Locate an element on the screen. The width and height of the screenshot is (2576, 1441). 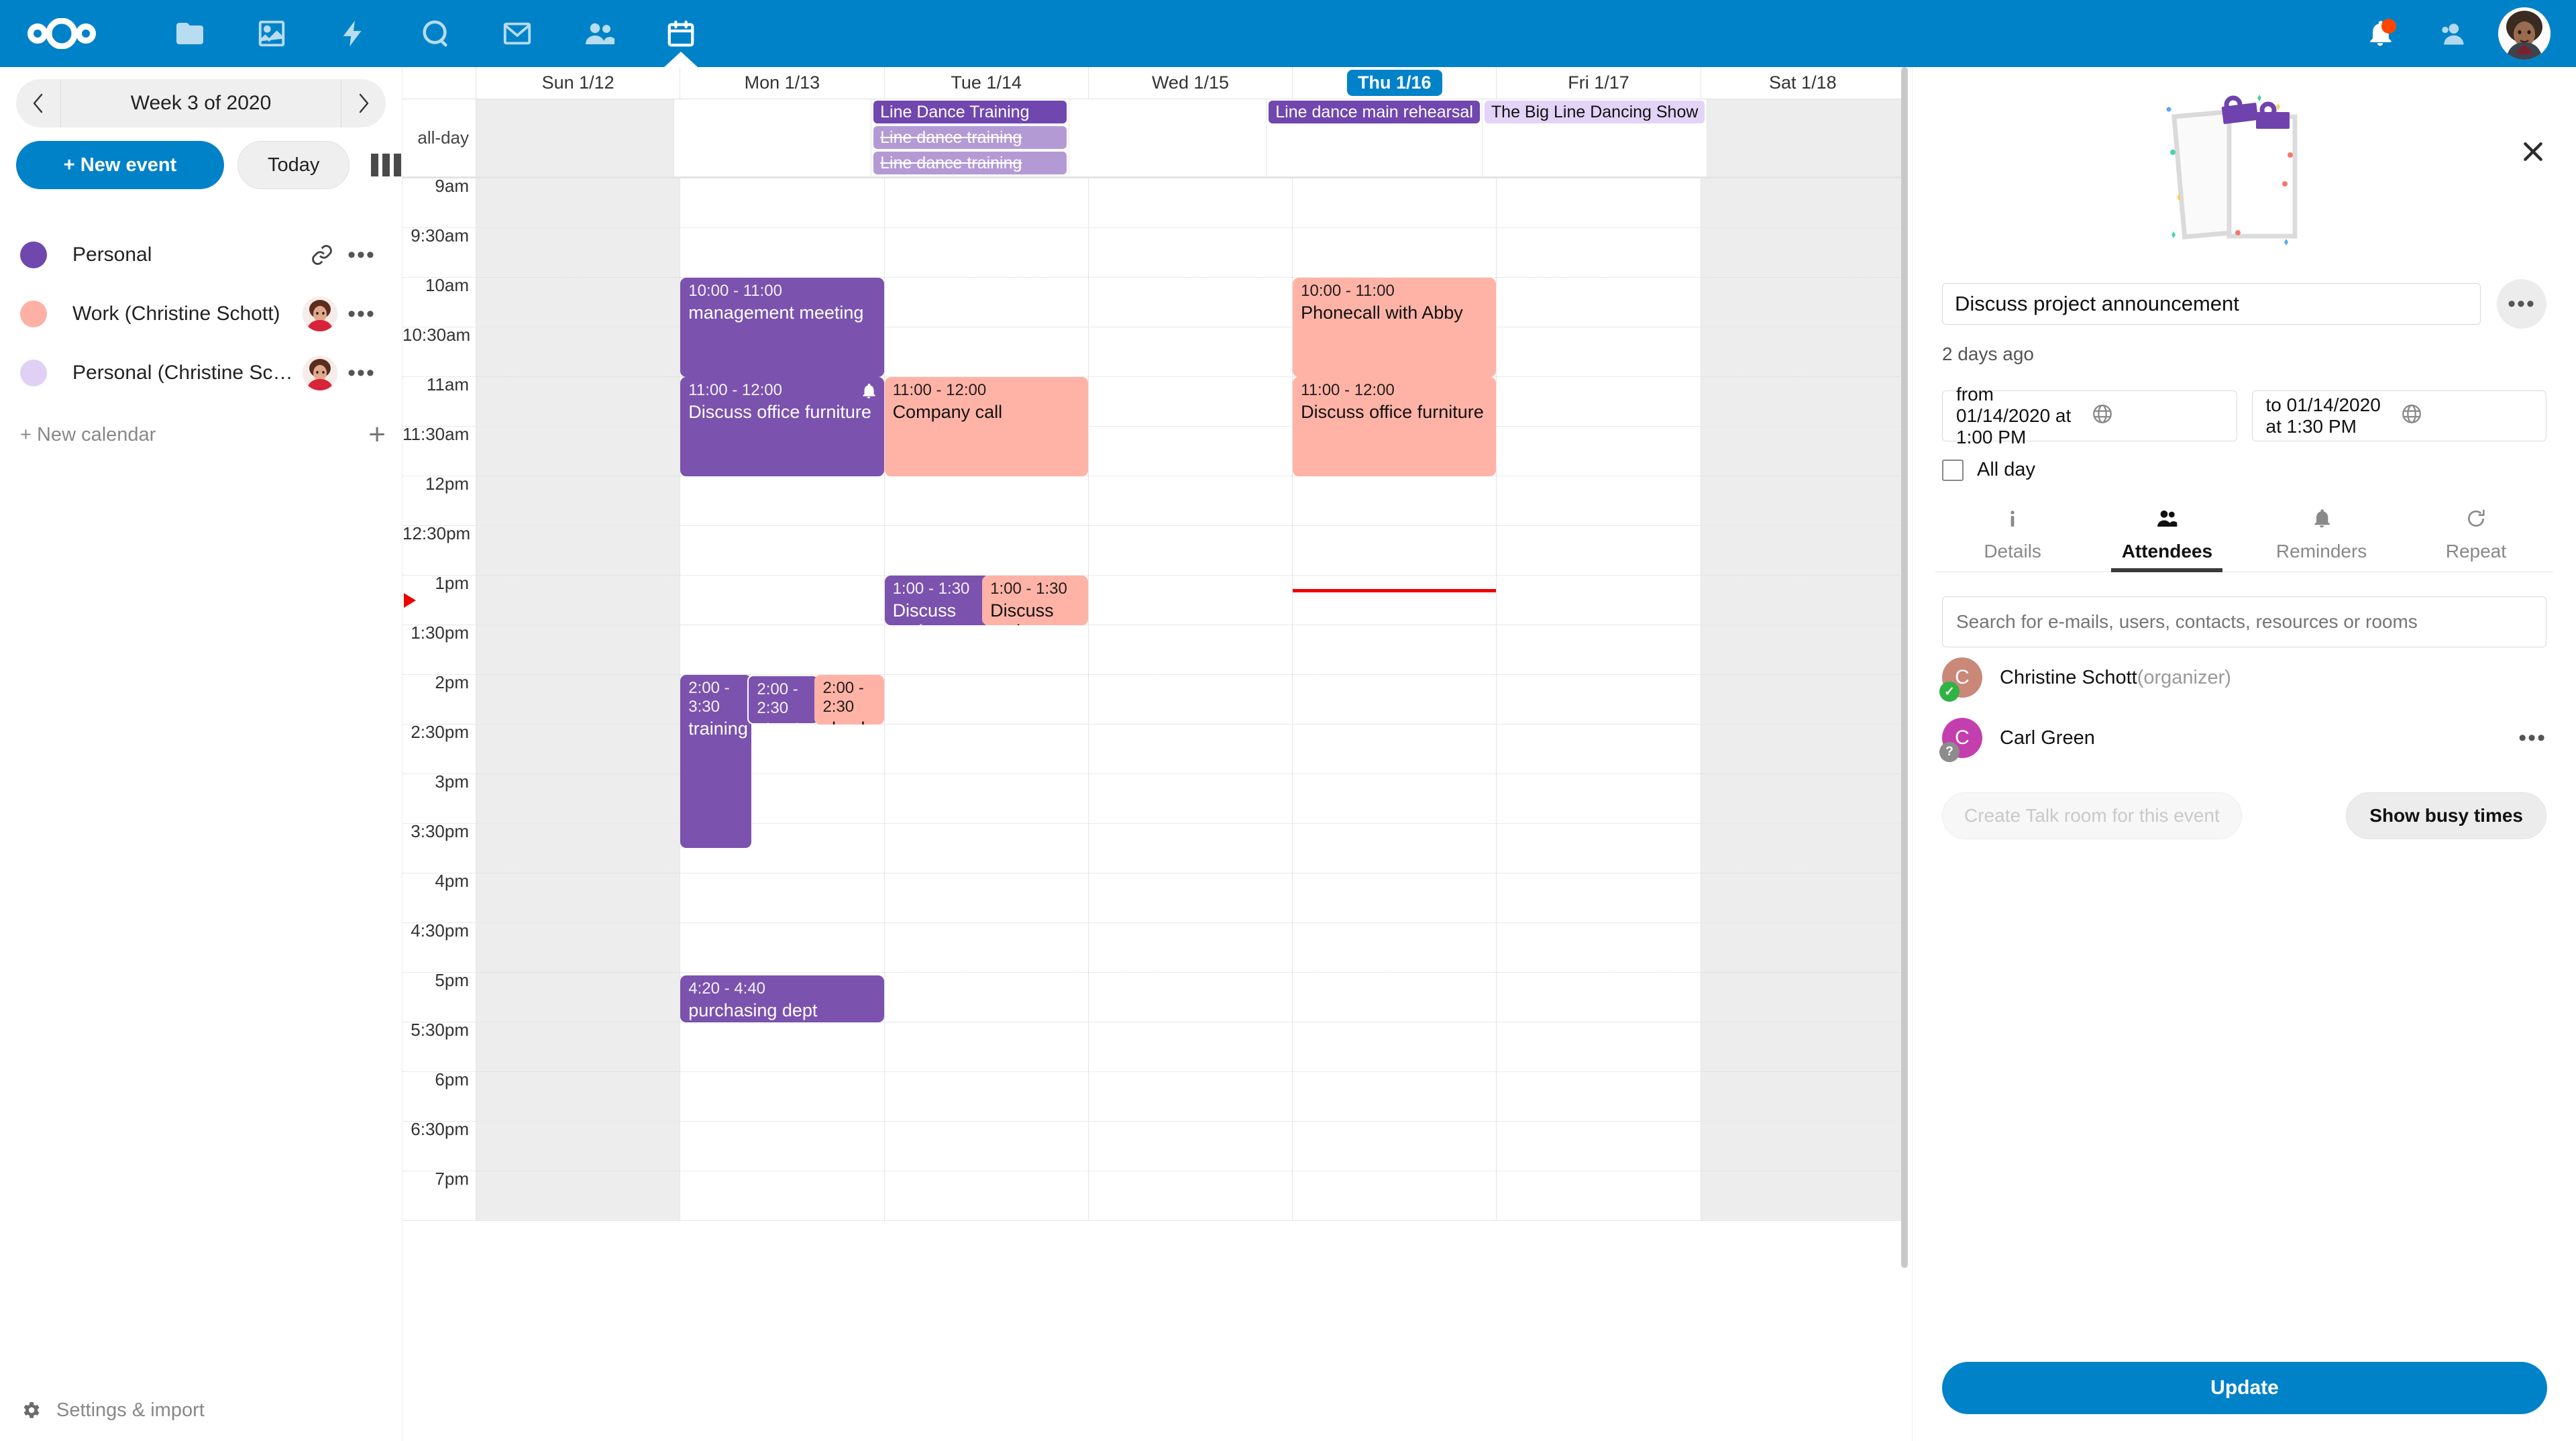
all-day-event: Line dance training is located at coordinates (970, 163).